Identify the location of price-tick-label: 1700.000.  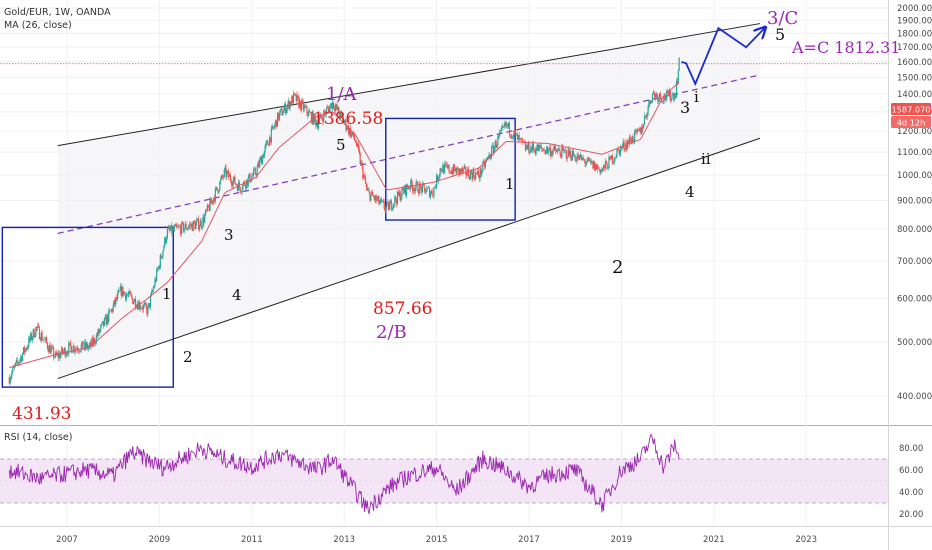
(914, 48).